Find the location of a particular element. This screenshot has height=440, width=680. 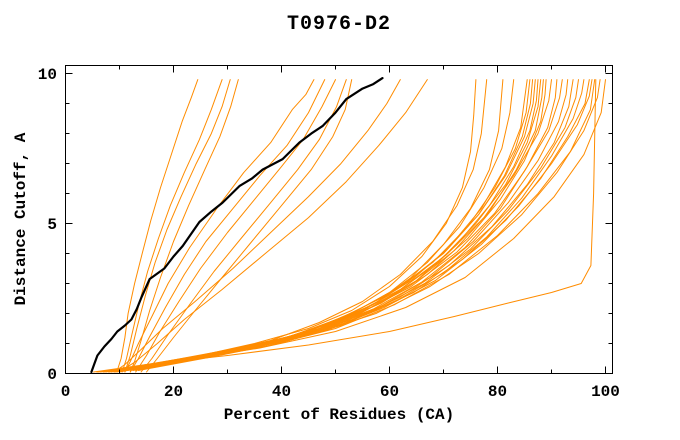

y-axis-label: Distance Cutoff, A is located at coordinates (21, 219).